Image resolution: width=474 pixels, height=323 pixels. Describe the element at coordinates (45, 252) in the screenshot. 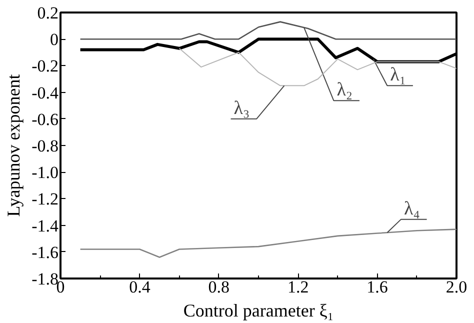

I see `y-tick-label: -1.6` at that location.